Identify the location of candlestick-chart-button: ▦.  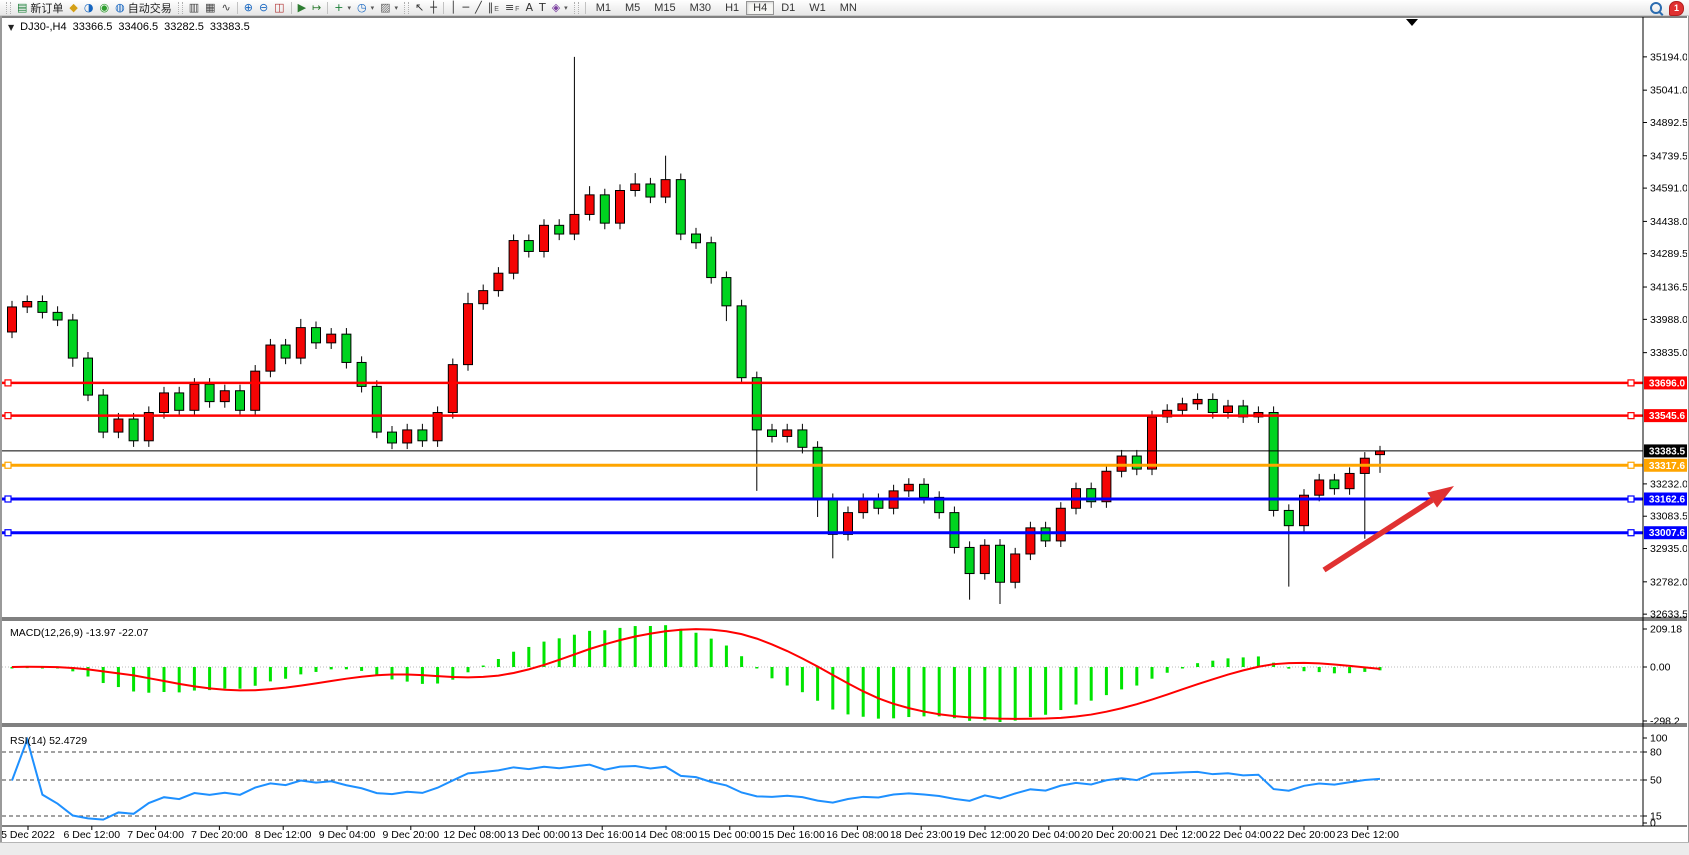
(210, 8).